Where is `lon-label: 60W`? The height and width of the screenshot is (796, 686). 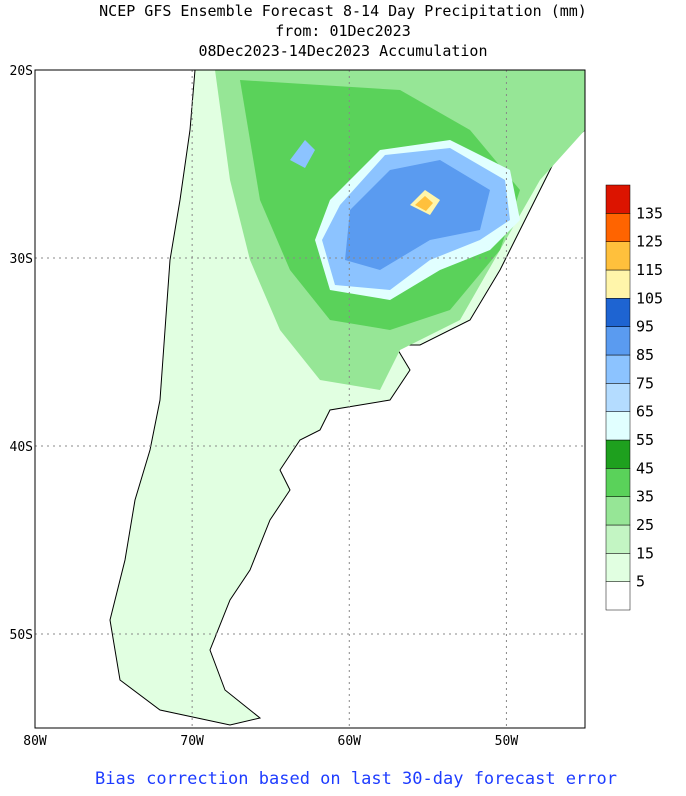
lon-label: 60W is located at coordinates (350, 741).